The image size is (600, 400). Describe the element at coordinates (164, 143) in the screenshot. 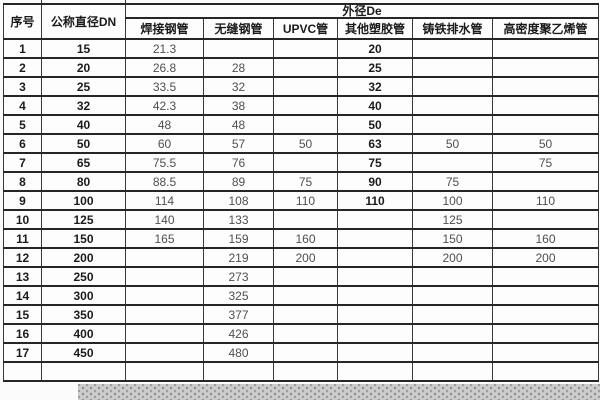

I see `welded-steel-value-cell: 60` at that location.